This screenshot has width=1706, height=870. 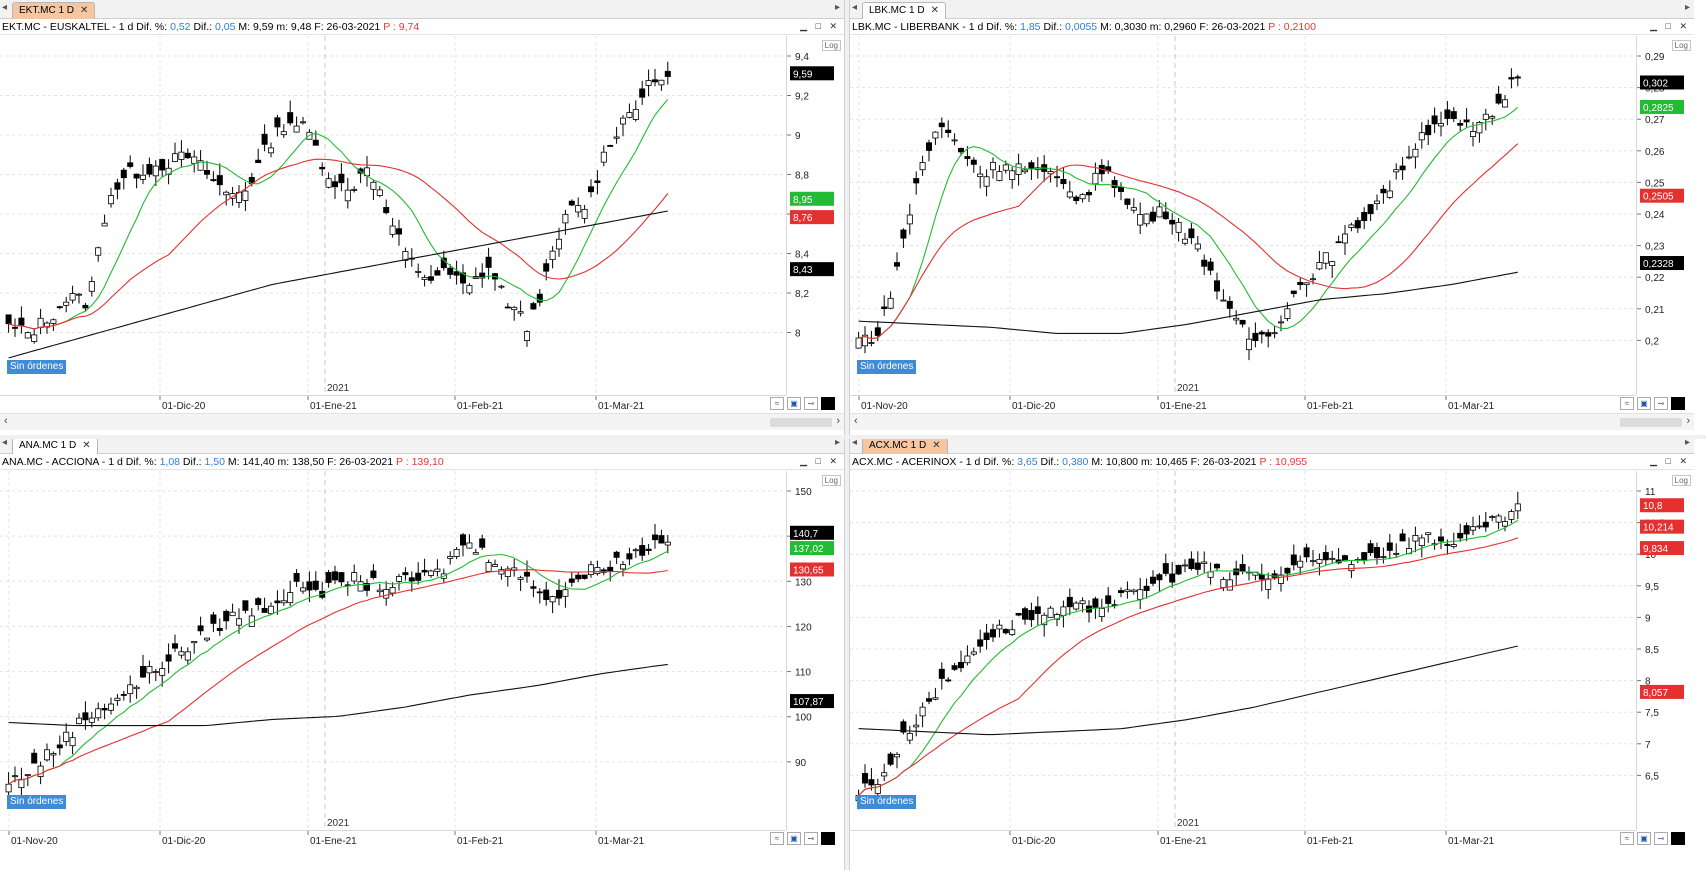 What do you see at coordinates (1188, 690) in the screenshot?
I see `slow-moving-average` at bounding box center [1188, 690].